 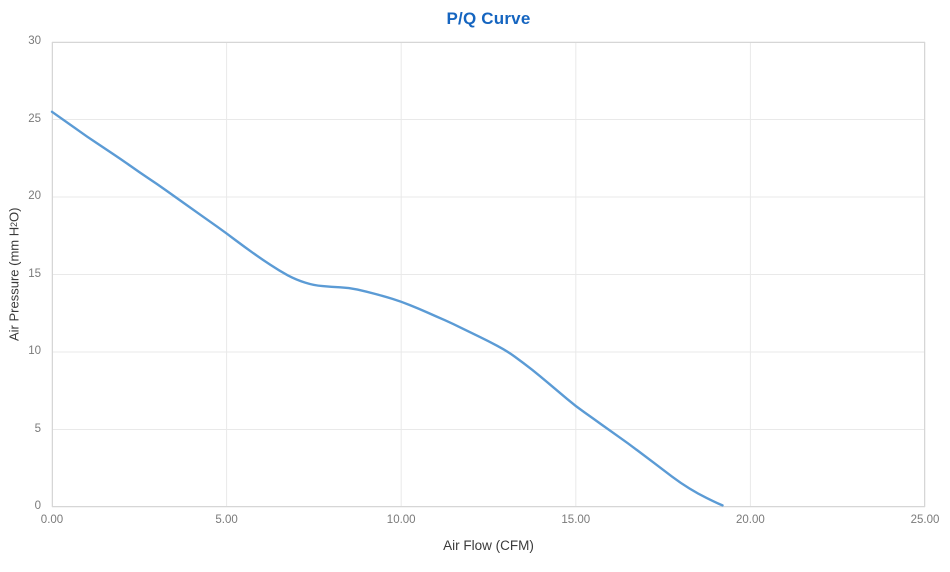 I want to click on x-tick-label: 15.00, so click(x=576, y=520).